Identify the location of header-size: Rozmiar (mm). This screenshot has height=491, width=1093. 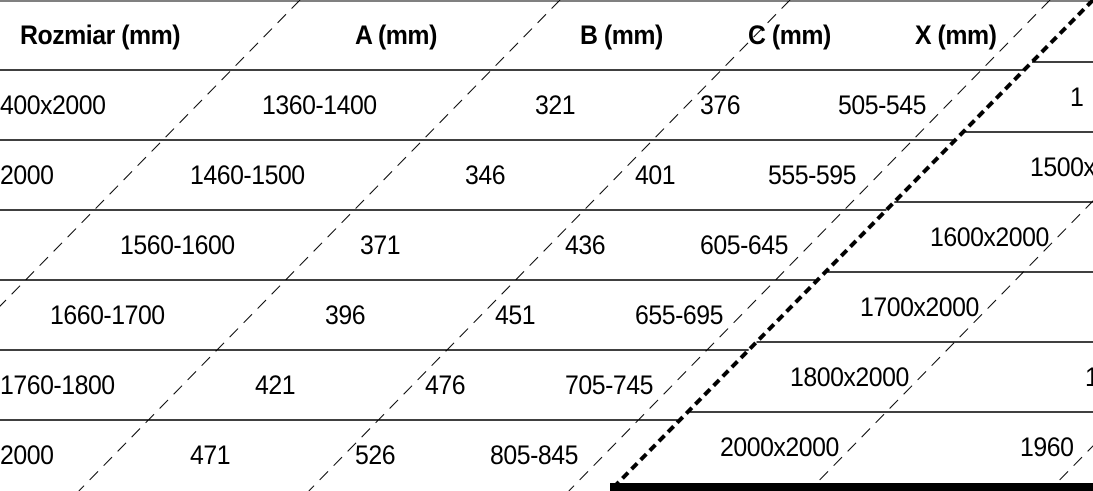
(100, 35).